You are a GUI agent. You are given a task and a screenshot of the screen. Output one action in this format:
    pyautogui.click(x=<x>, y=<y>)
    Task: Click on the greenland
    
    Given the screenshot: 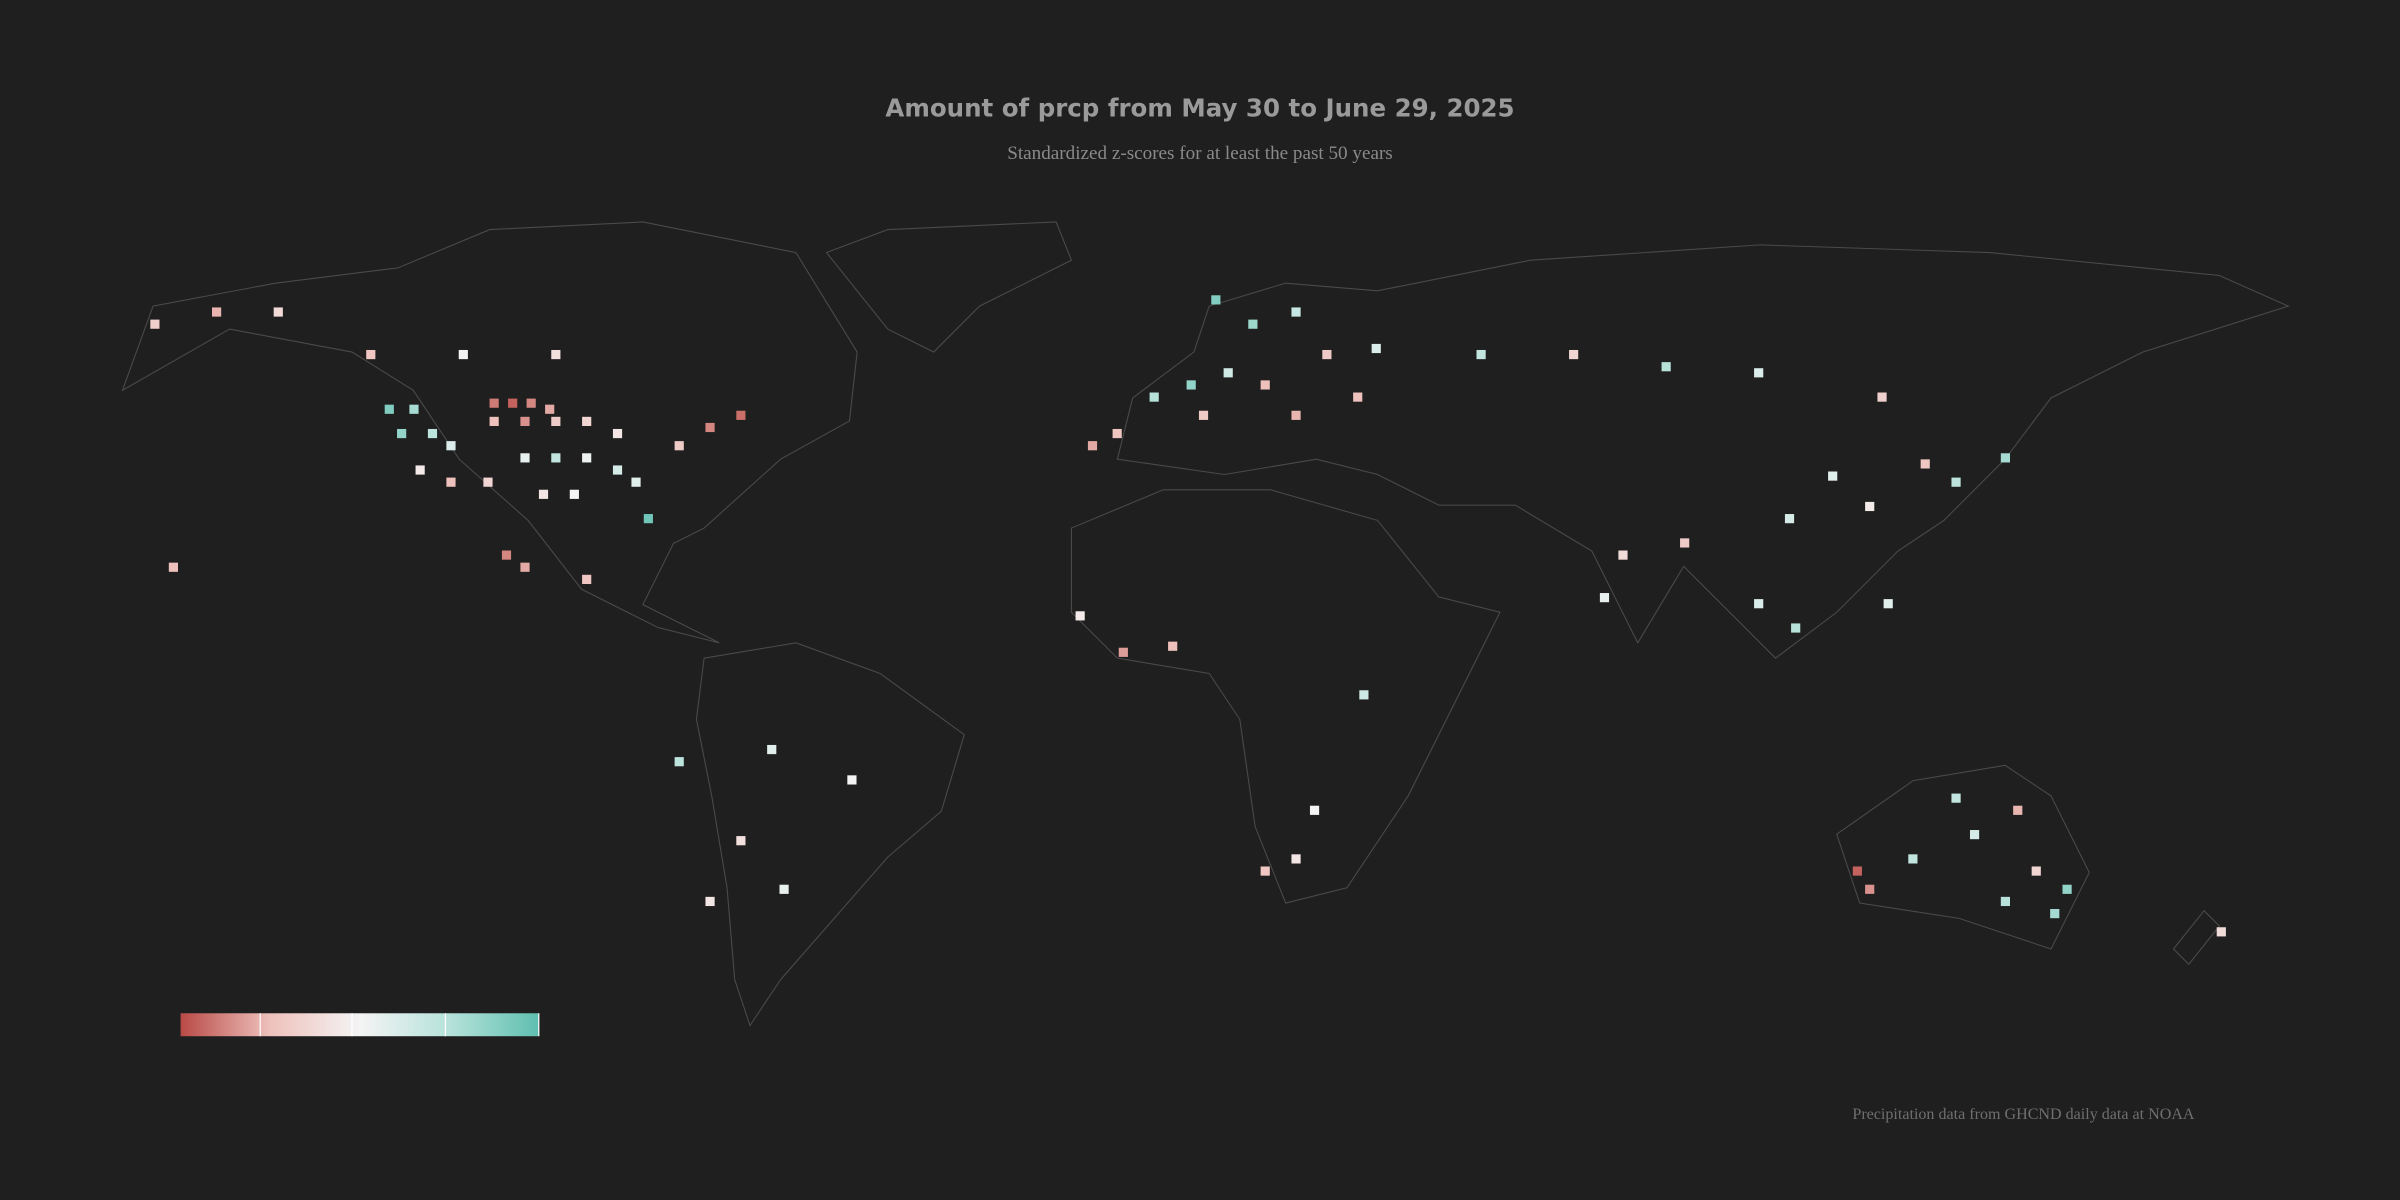 What is the action you would take?
    pyautogui.click(x=949, y=287)
    